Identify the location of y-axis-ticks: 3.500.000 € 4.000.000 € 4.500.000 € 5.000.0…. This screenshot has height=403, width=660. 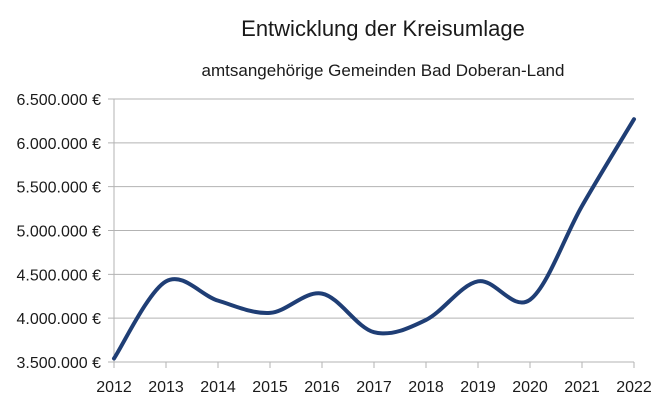
(58, 232).